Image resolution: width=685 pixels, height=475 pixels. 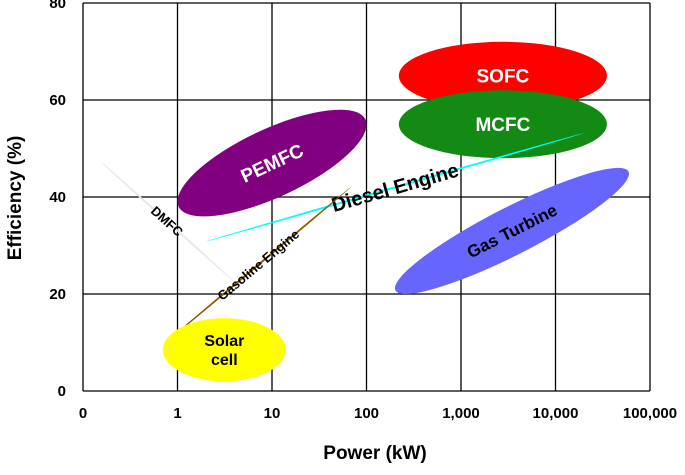 I want to click on region-label-line: MCFC, so click(x=502, y=125).